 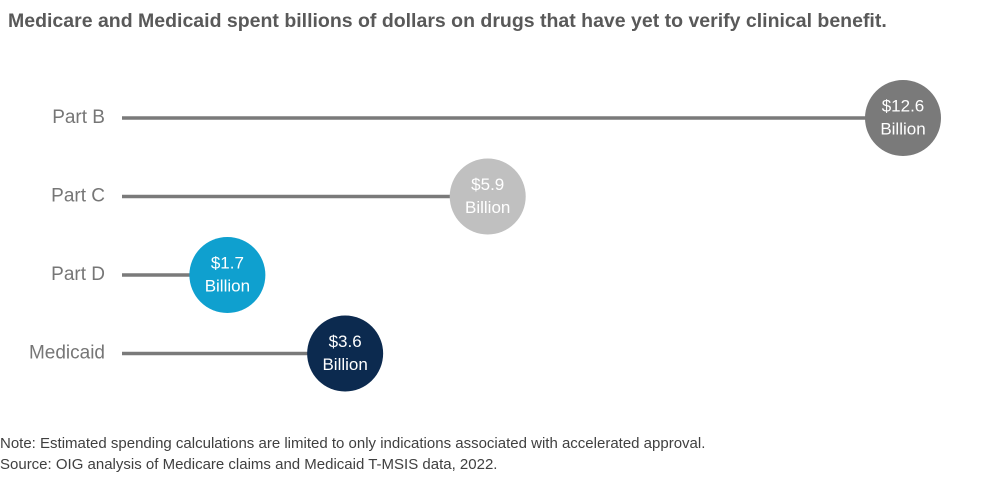 I want to click on data-label: $12.6, so click(x=903, y=105).